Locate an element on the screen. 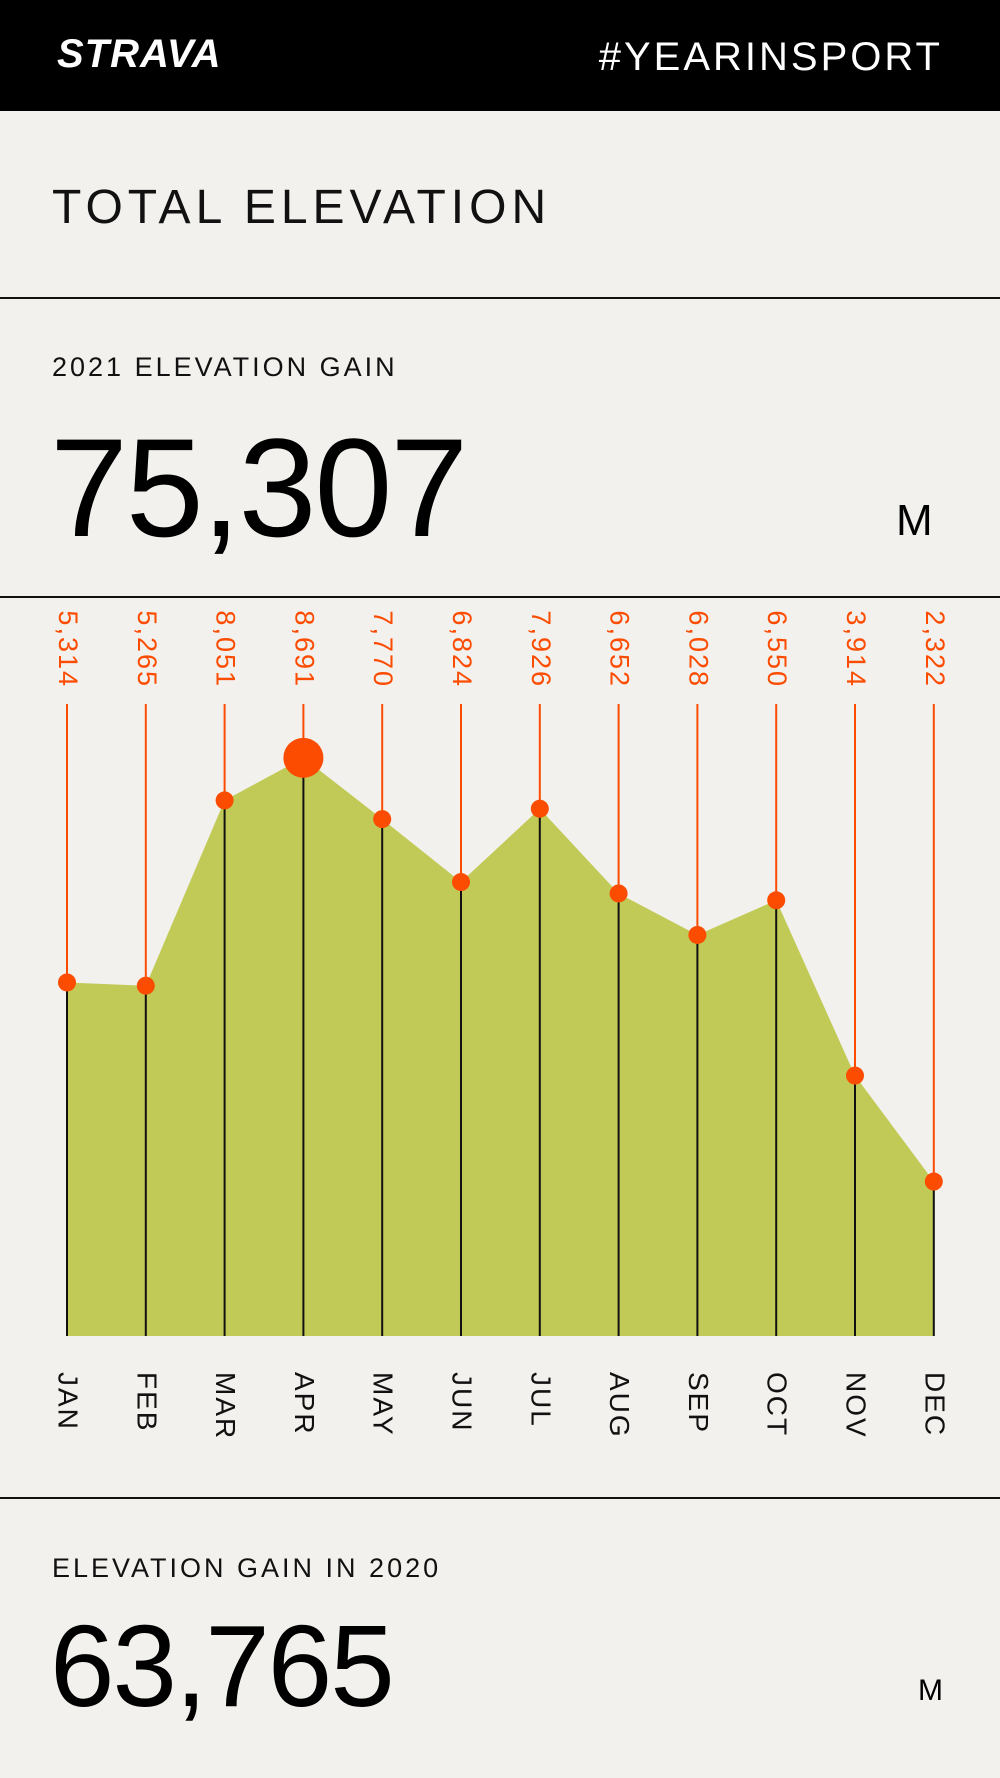  month-label-feb: FEB is located at coordinates (146, 1402).